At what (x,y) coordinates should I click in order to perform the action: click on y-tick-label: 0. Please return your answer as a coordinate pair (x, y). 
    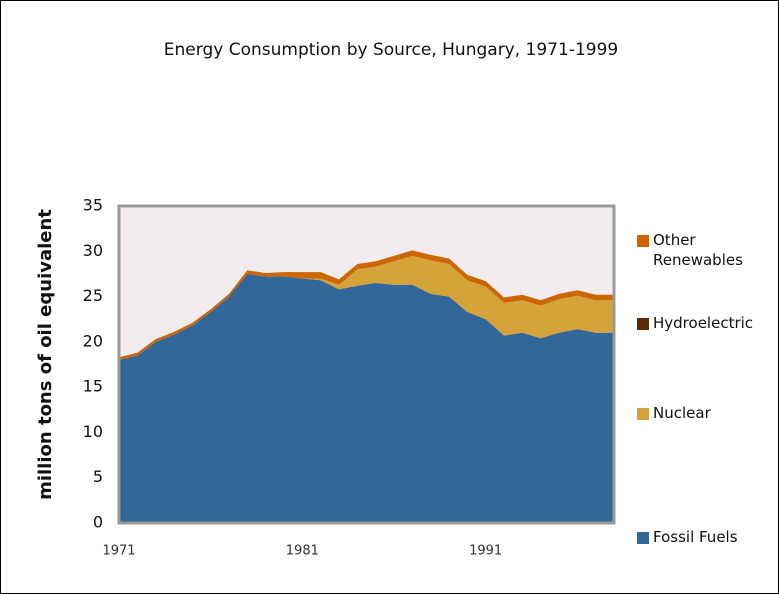
    Looking at the image, I should click on (98, 522).